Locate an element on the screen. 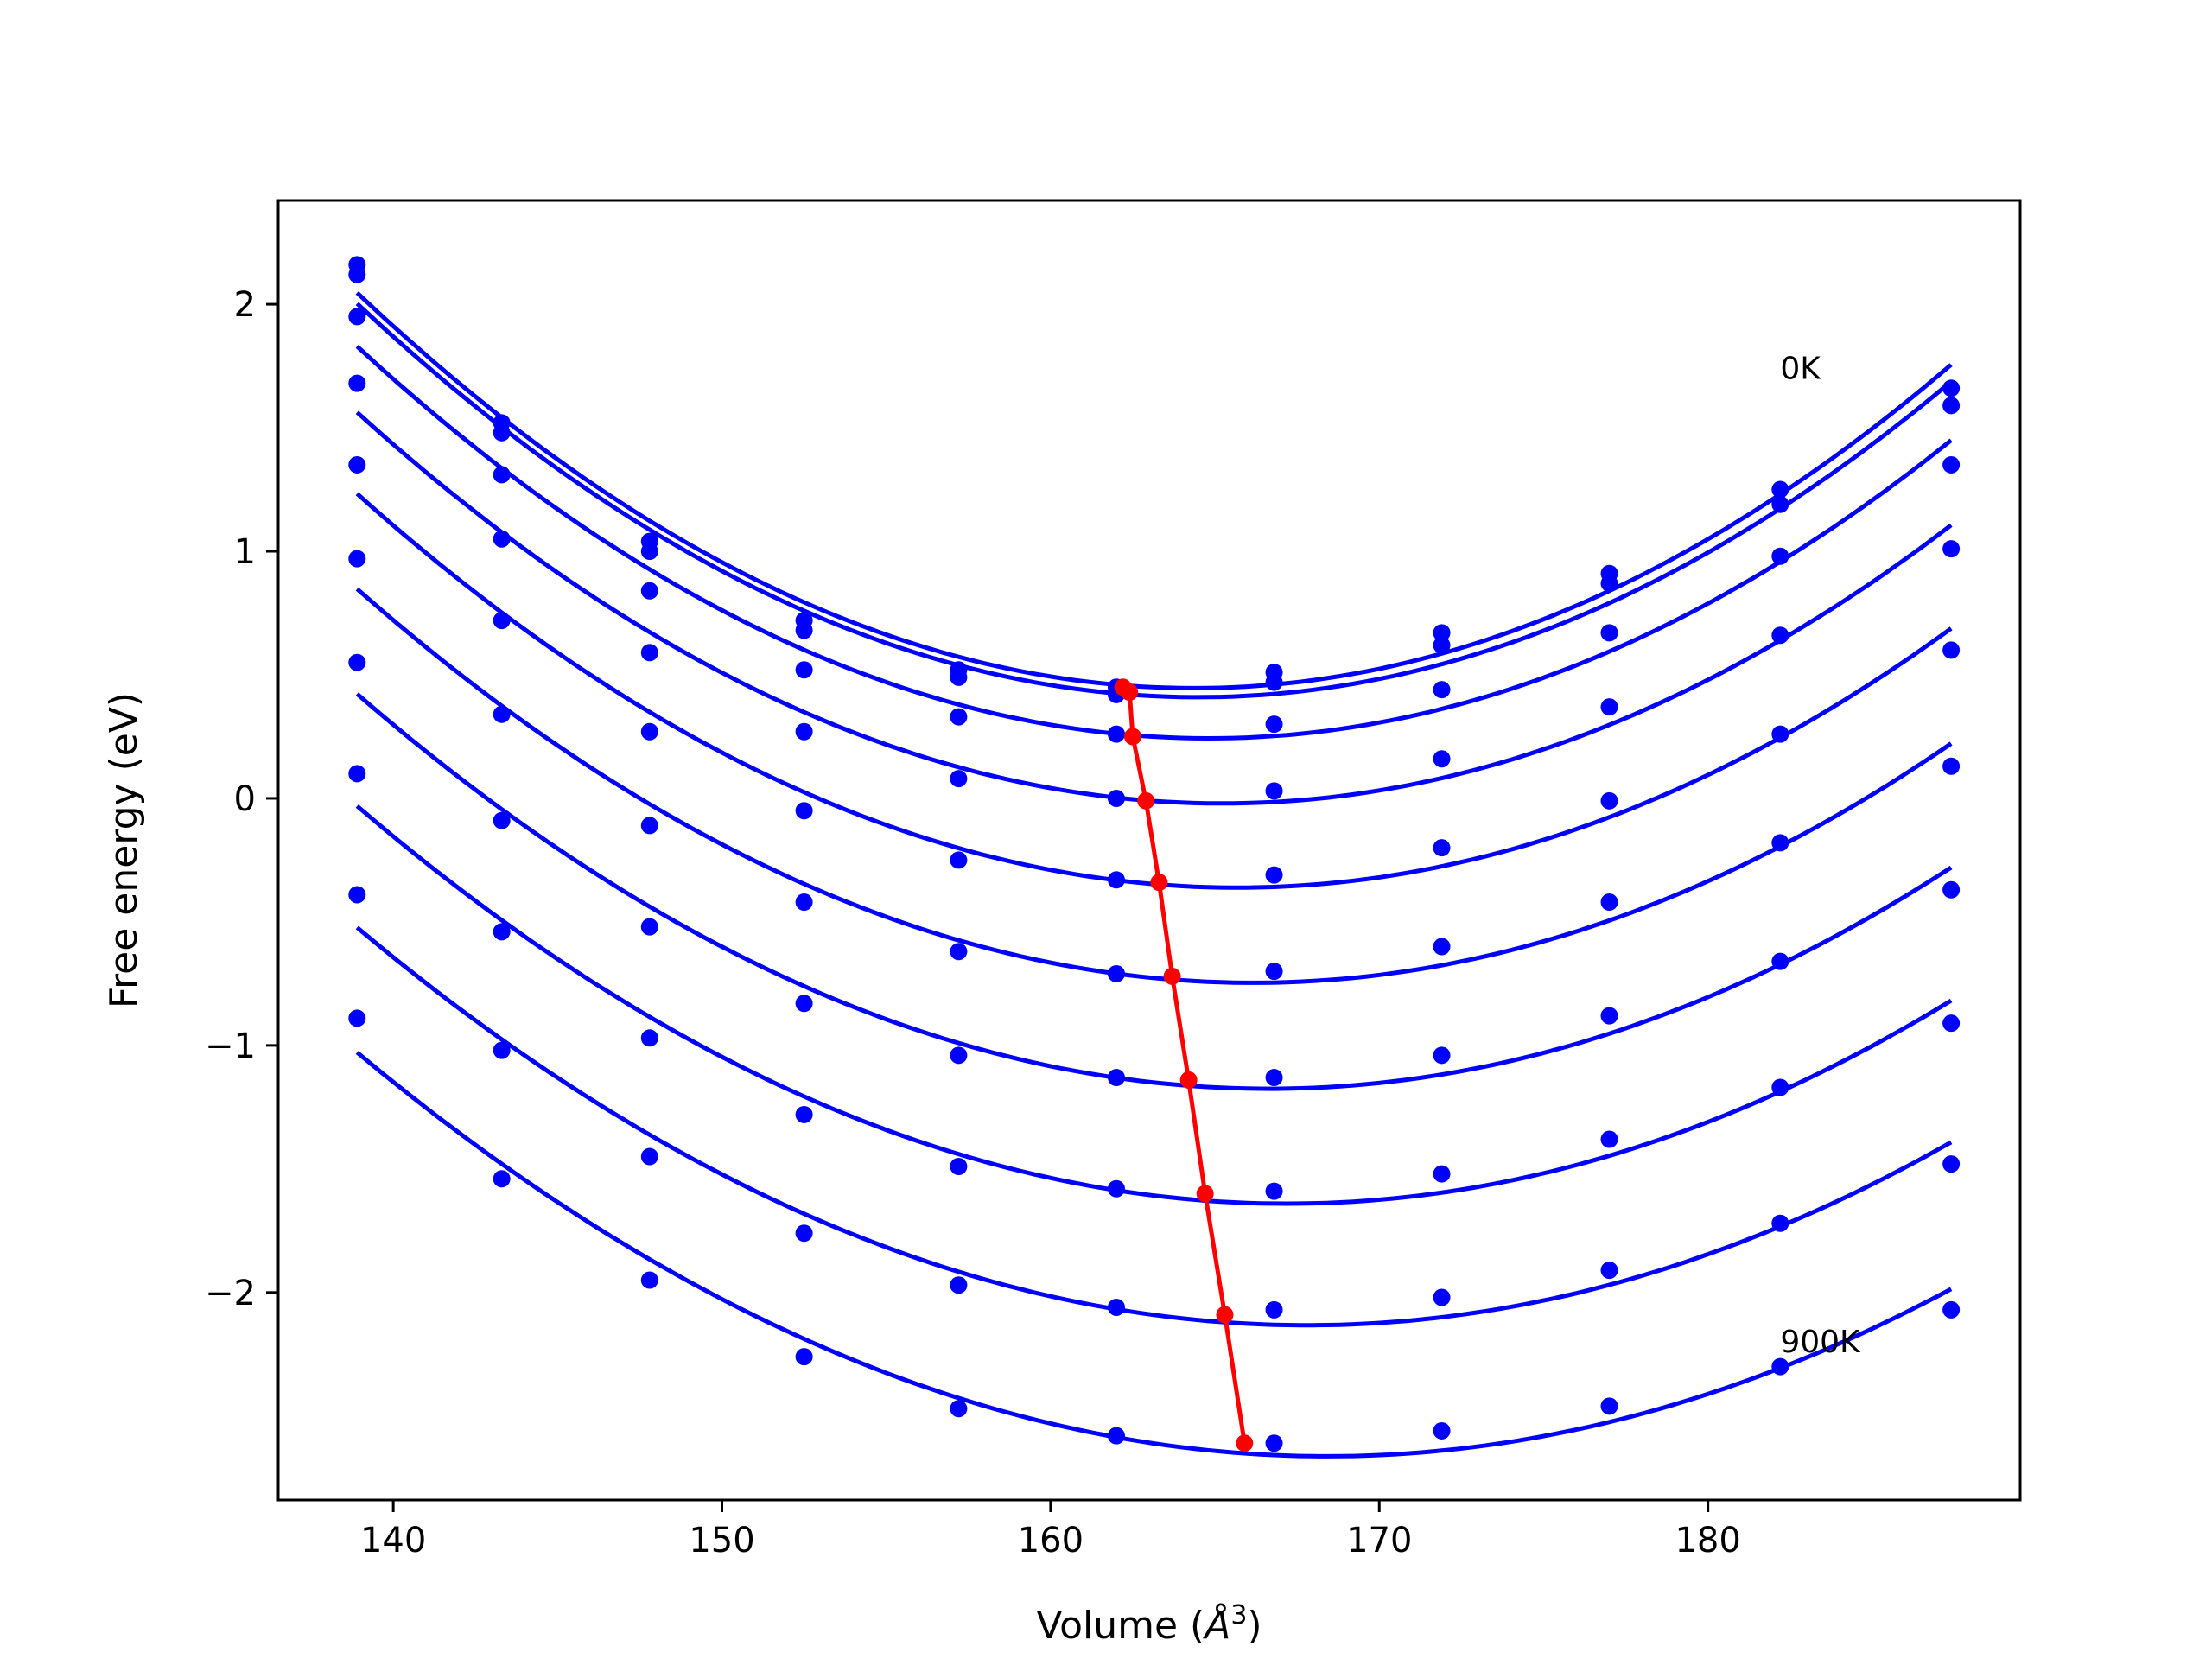 Image resolution: width=2212 pixels, height=1659 pixels. x-tick-label: 160 is located at coordinates (1051, 1540).